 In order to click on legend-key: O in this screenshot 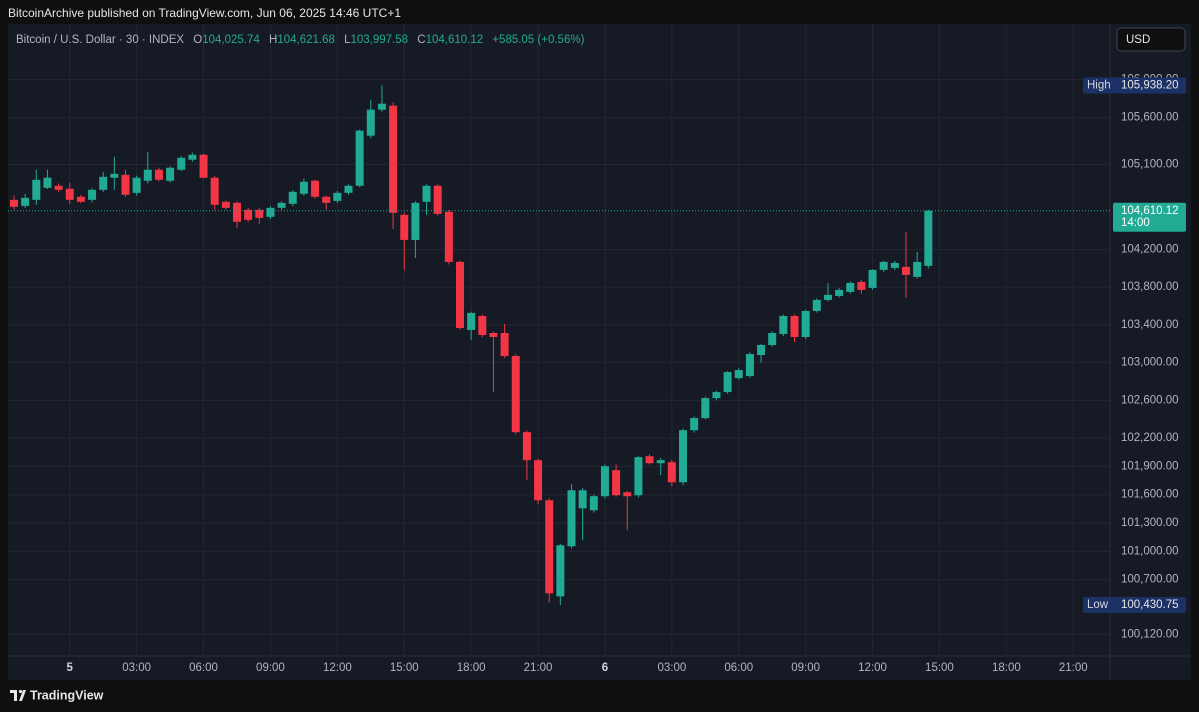, I will do `click(197, 40)`.